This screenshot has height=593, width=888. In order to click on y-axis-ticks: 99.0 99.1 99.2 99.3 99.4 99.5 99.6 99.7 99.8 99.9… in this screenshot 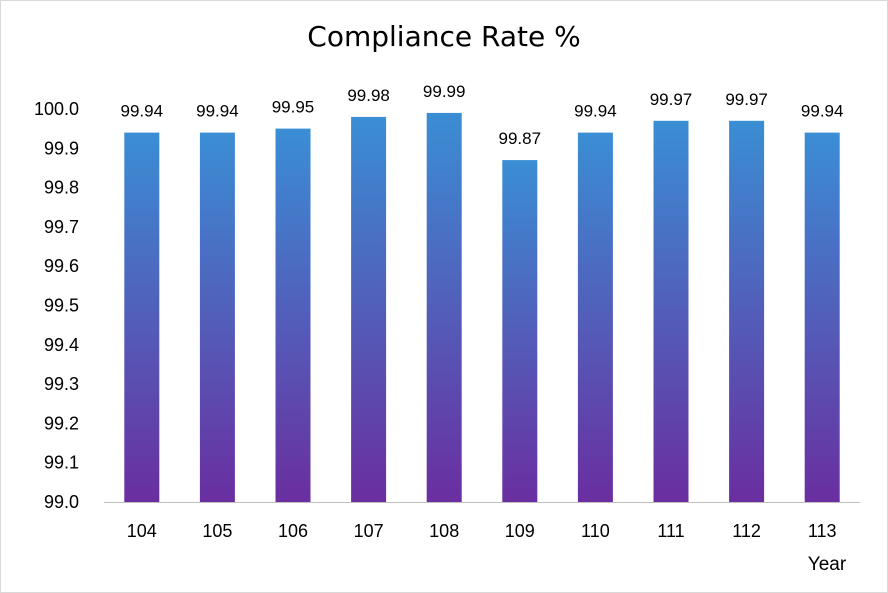, I will do `click(56, 305)`.